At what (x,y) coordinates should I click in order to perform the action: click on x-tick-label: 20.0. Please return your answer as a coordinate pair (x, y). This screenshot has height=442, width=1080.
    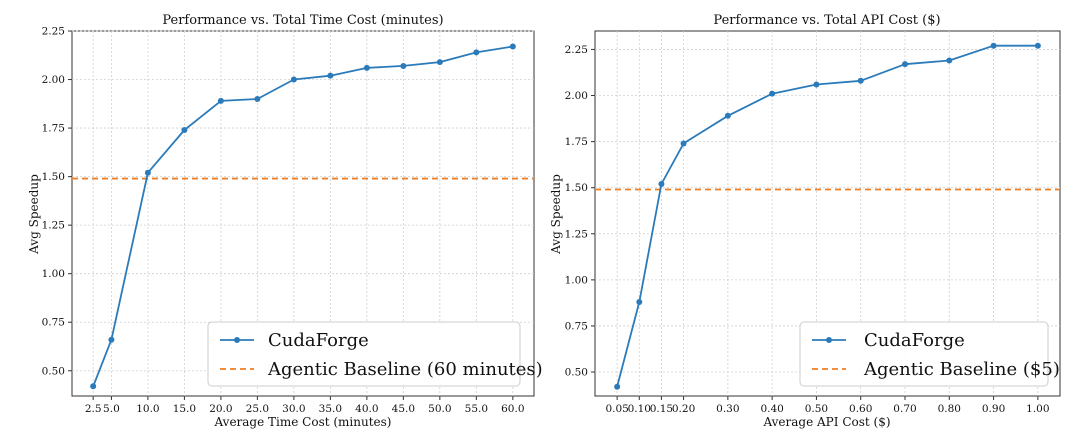
    Looking at the image, I should click on (220, 409).